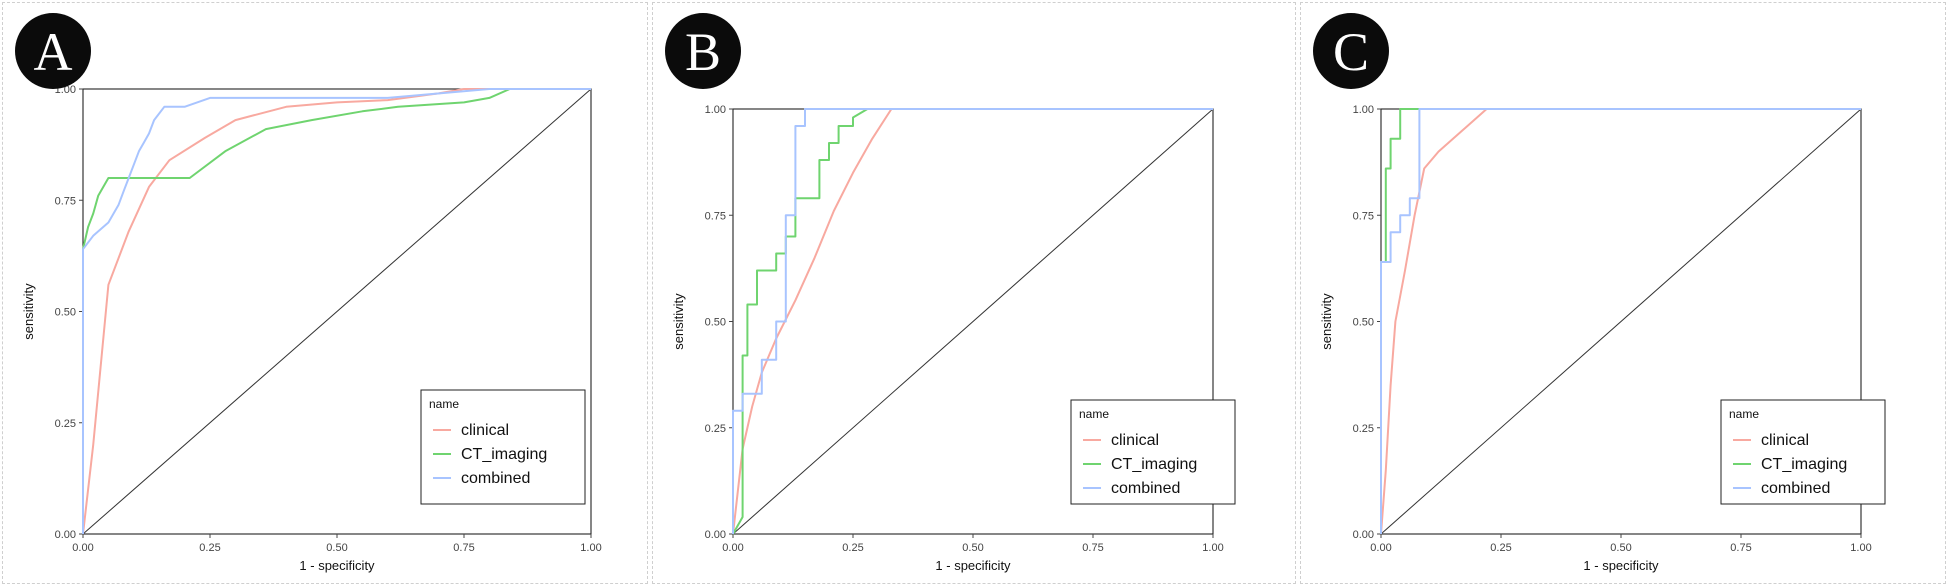 This screenshot has width=1949, height=587. What do you see at coordinates (703, 51) in the screenshot?
I see `panel-label-b: B` at bounding box center [703, 51].